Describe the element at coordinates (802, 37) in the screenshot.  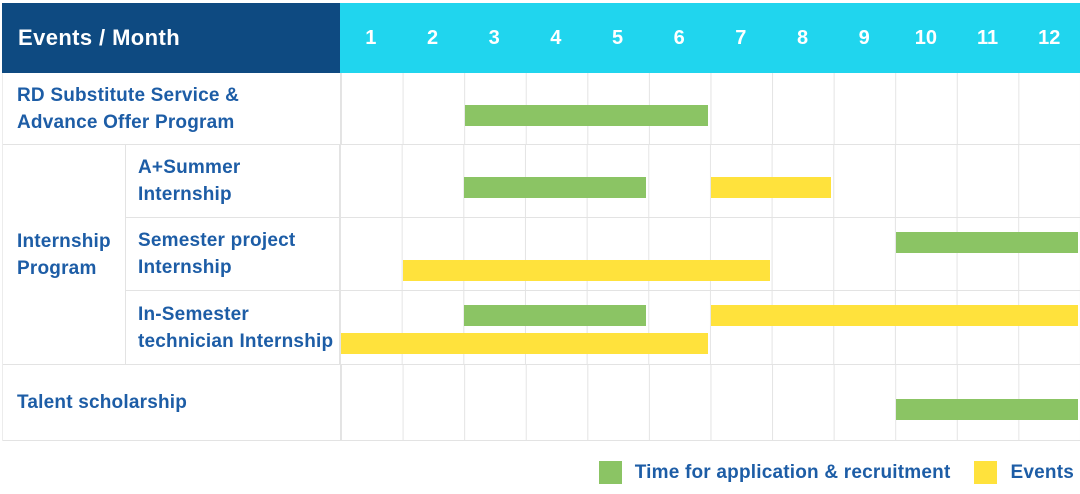
I see `month-header-8: 8` at that location.